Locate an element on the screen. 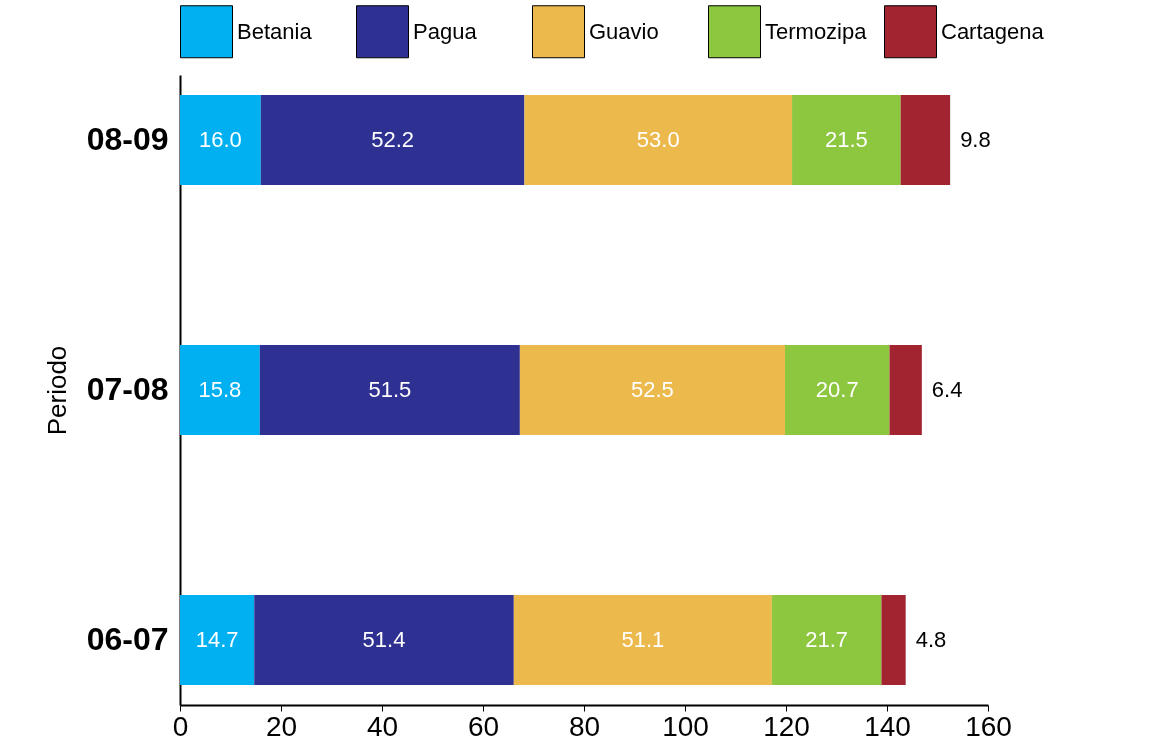  data-label: 51.5 is located at coordinates (390, 389).